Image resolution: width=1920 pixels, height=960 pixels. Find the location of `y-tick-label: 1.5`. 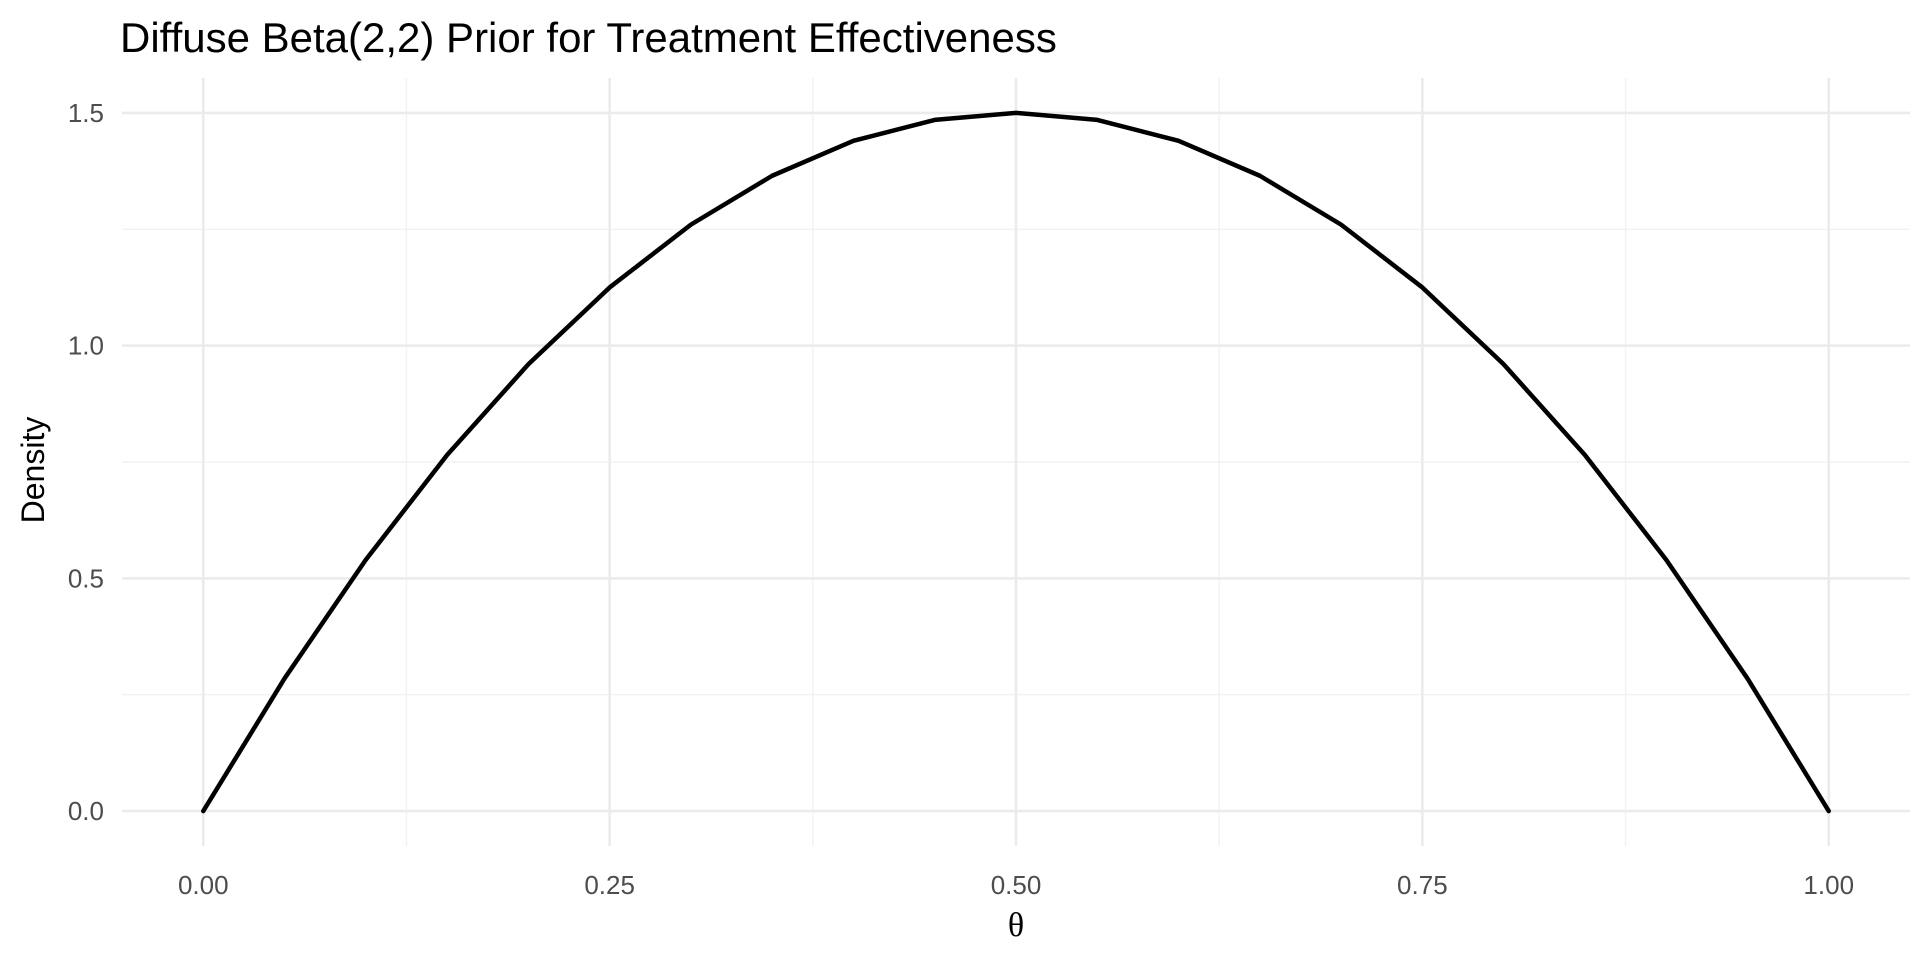

y-tick-label: 1.5 is located at coordinates (86, 113).